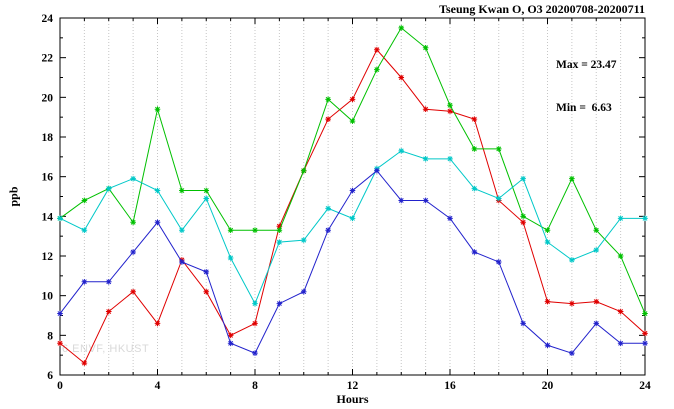 Image resolution: width=674 pixels, height=409 pixels. Describe the element at coordinates (50, 376) in the screenshot. I see `svg-text: 6` at that location.